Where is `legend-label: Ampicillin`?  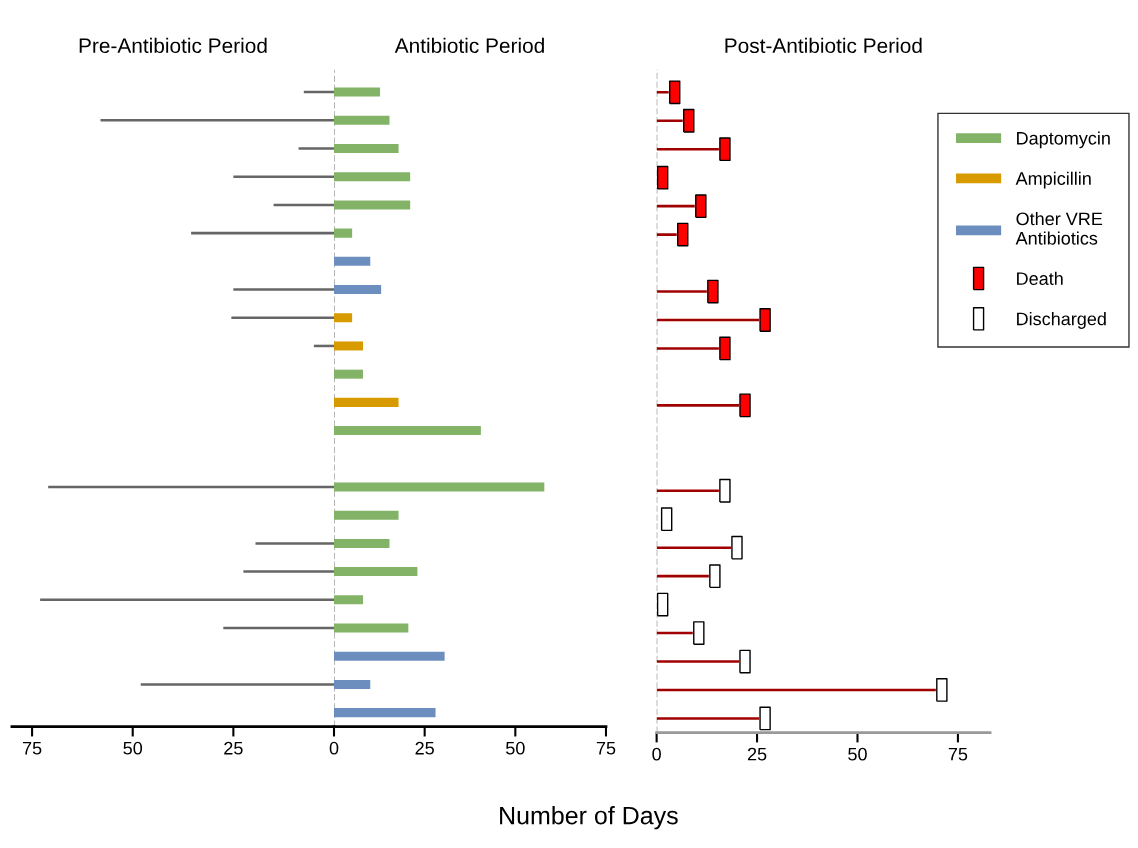 legend-label: Ampicillin is located at coordinates (1053, 180).